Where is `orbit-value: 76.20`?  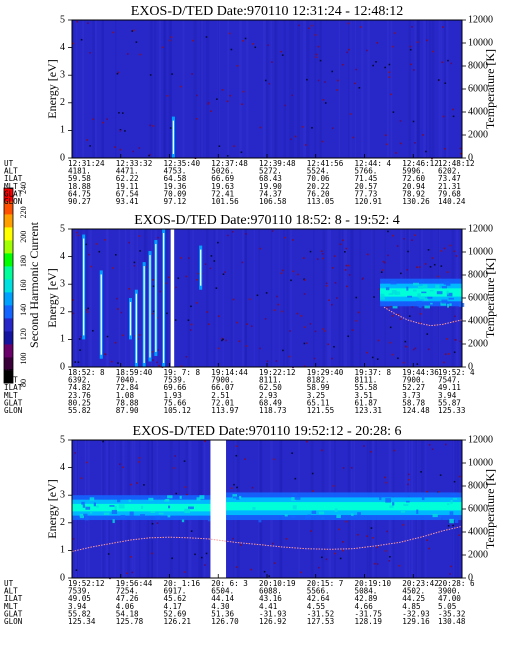
orbit-value: 76.20 is located at coordinates (318, 193).